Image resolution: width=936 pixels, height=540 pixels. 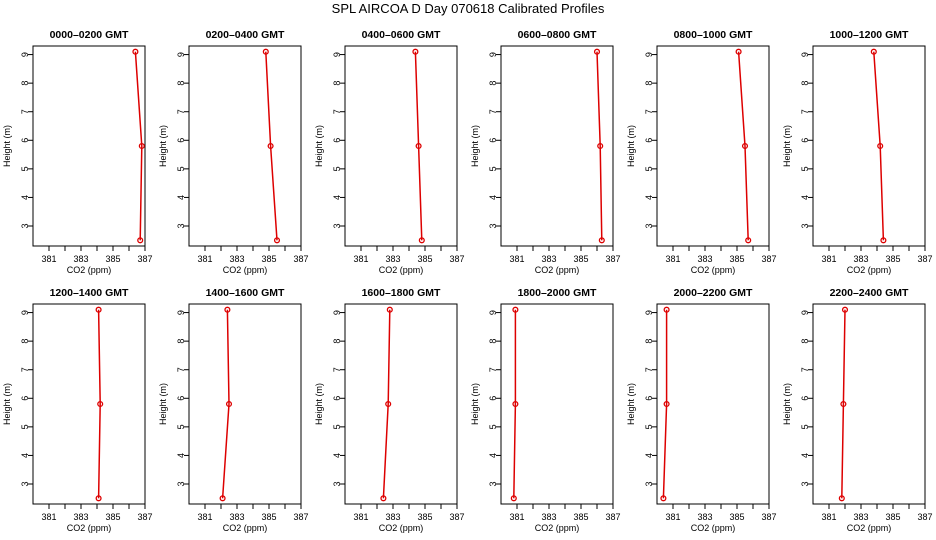 I want to click on panel-title: 2000–2200 GMT, so click(x=713, y=293).